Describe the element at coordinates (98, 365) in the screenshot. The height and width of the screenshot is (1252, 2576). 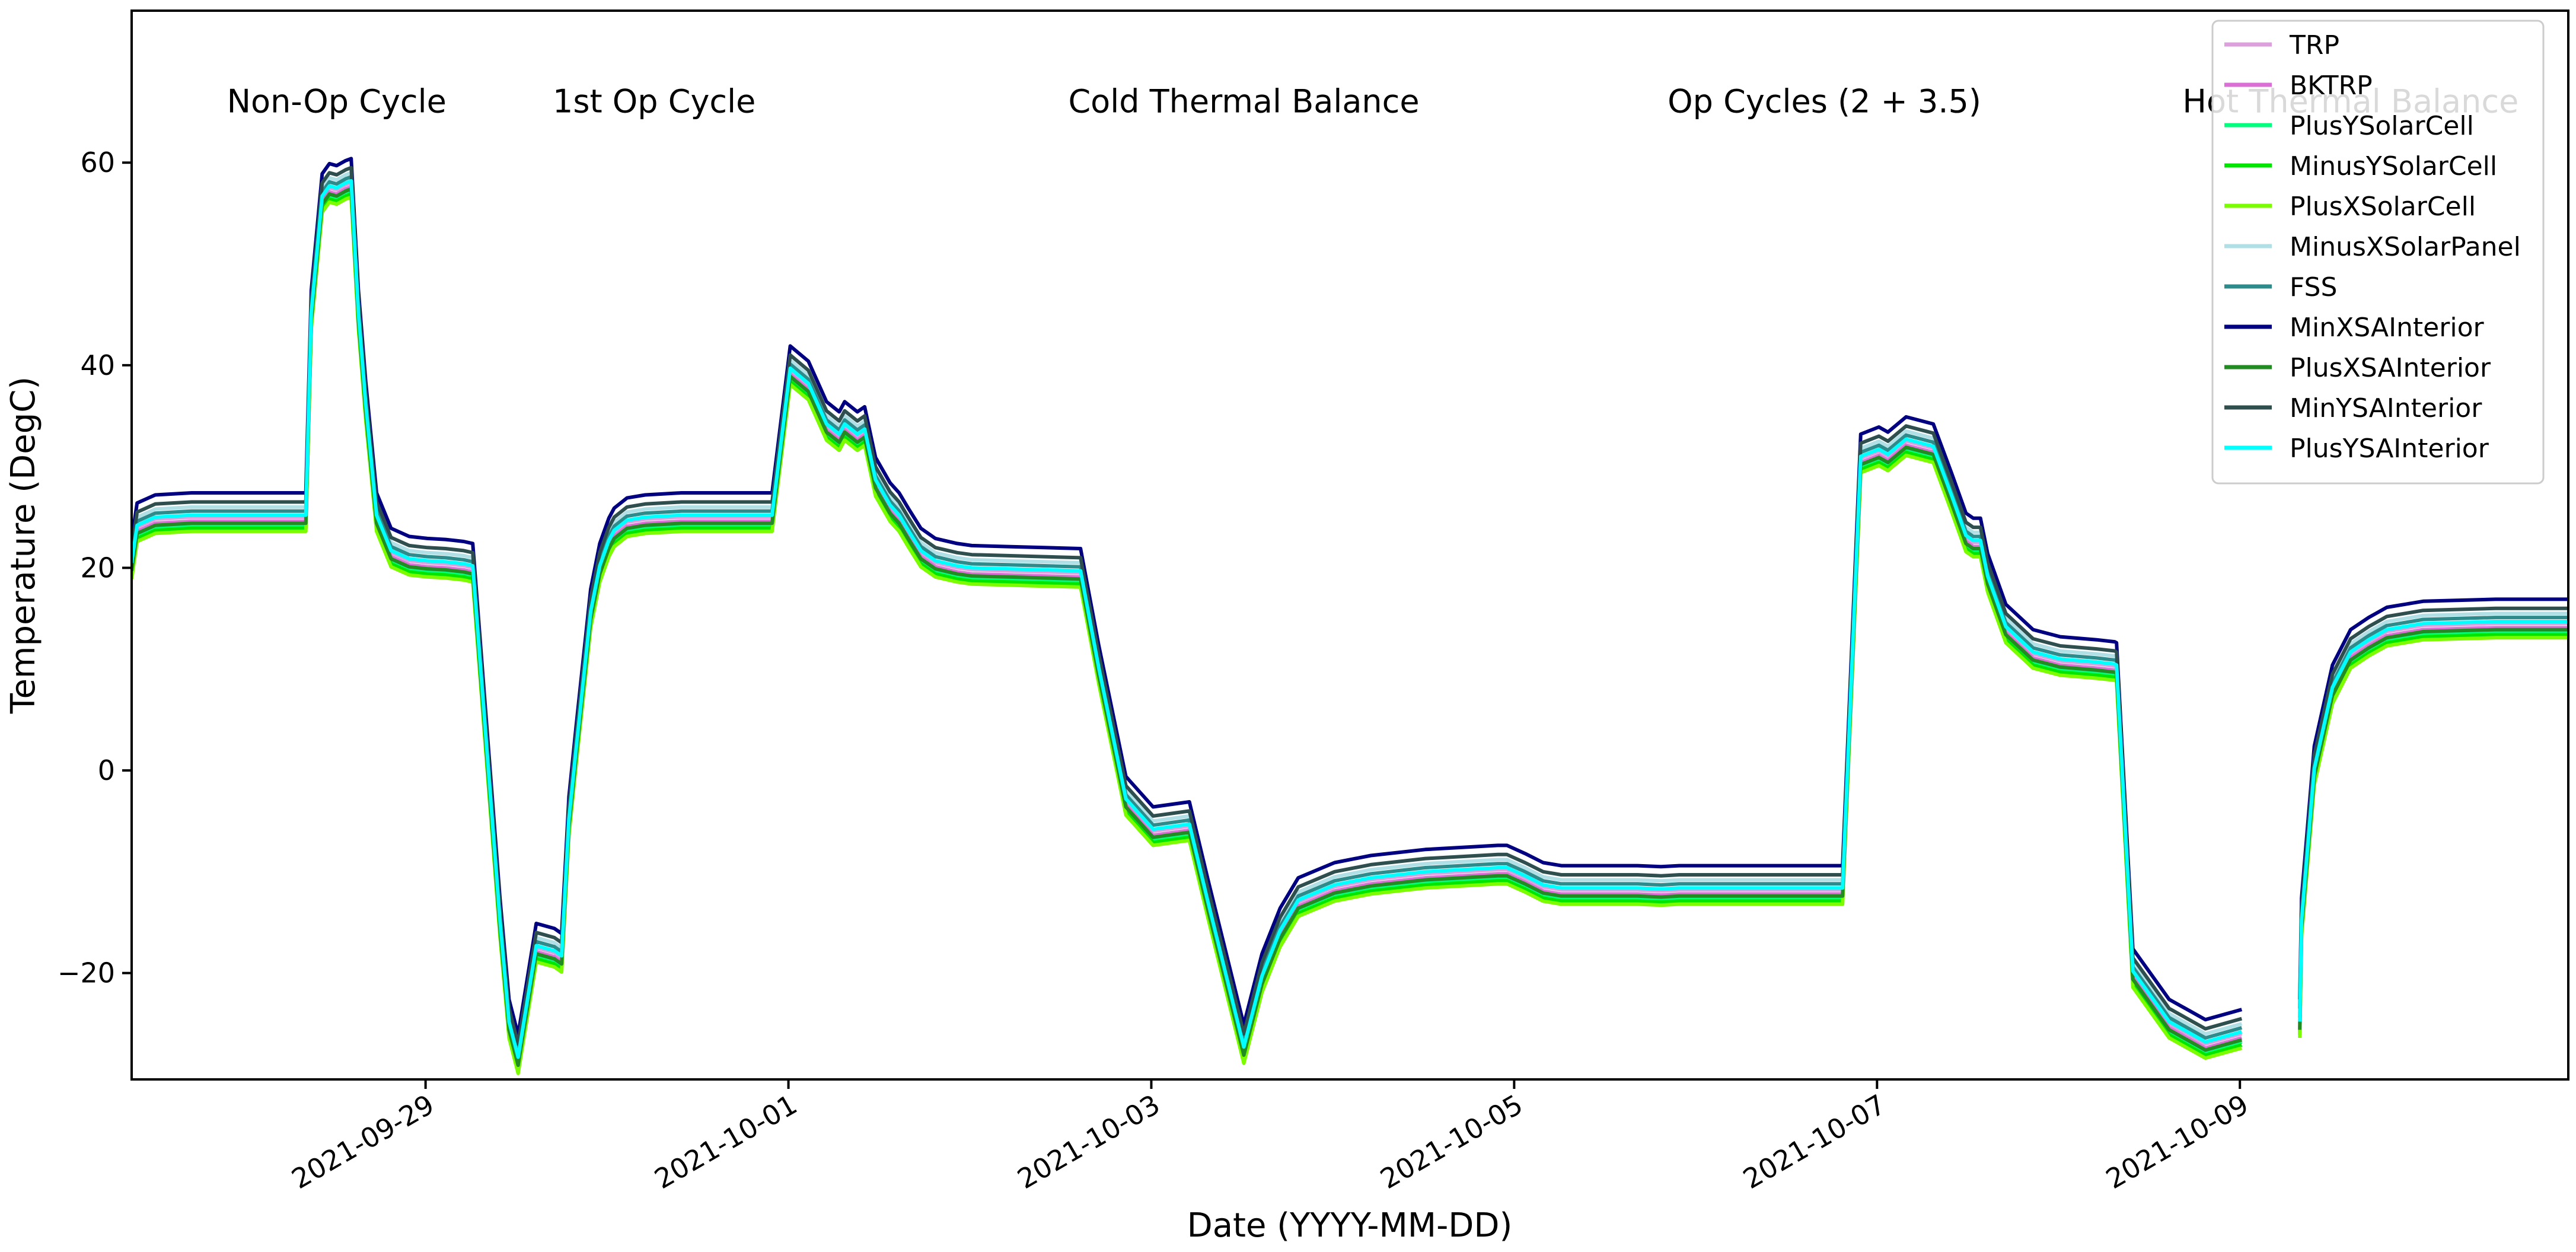
I see `y-tick-label: 40` at that location.